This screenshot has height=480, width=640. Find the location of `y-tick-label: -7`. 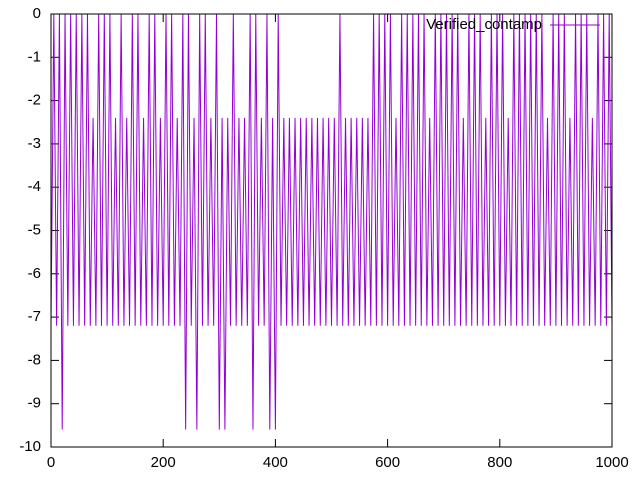

y-tick-label: -7 is located at coordinates (34, 316).